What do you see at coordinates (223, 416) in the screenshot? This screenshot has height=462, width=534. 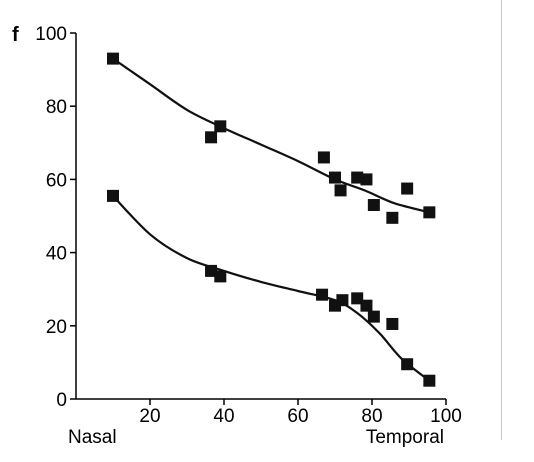 I see `x-tick-label: 40` at bounding box center [223, 416].